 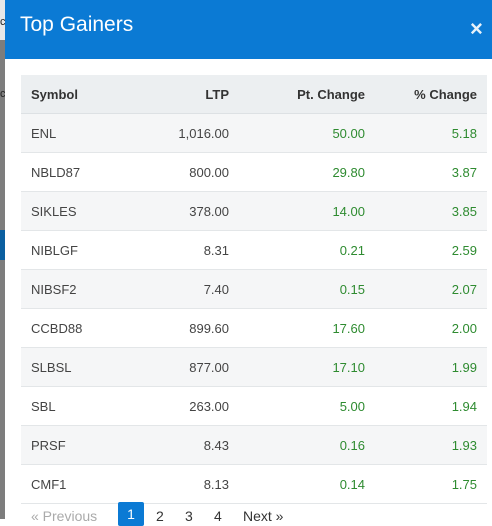 I want to click on background-panel-top, so click(x=2, y=20).